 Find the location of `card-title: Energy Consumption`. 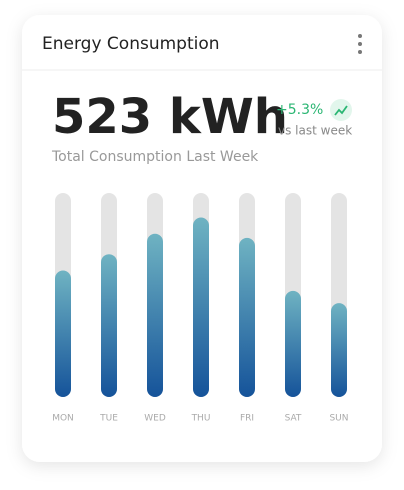

card-title: Energy Consumption is located at coordinates (131, 44).